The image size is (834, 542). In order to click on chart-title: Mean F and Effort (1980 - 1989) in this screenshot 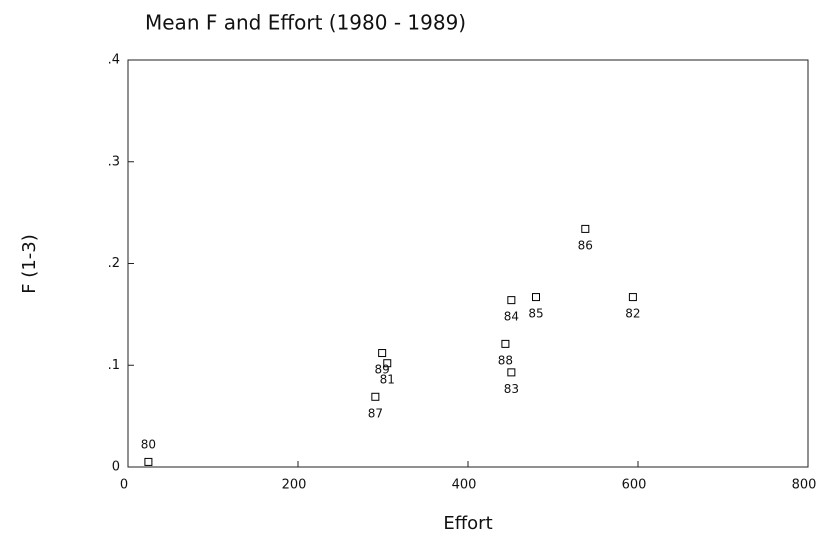, I will do `click(305, 23)`.